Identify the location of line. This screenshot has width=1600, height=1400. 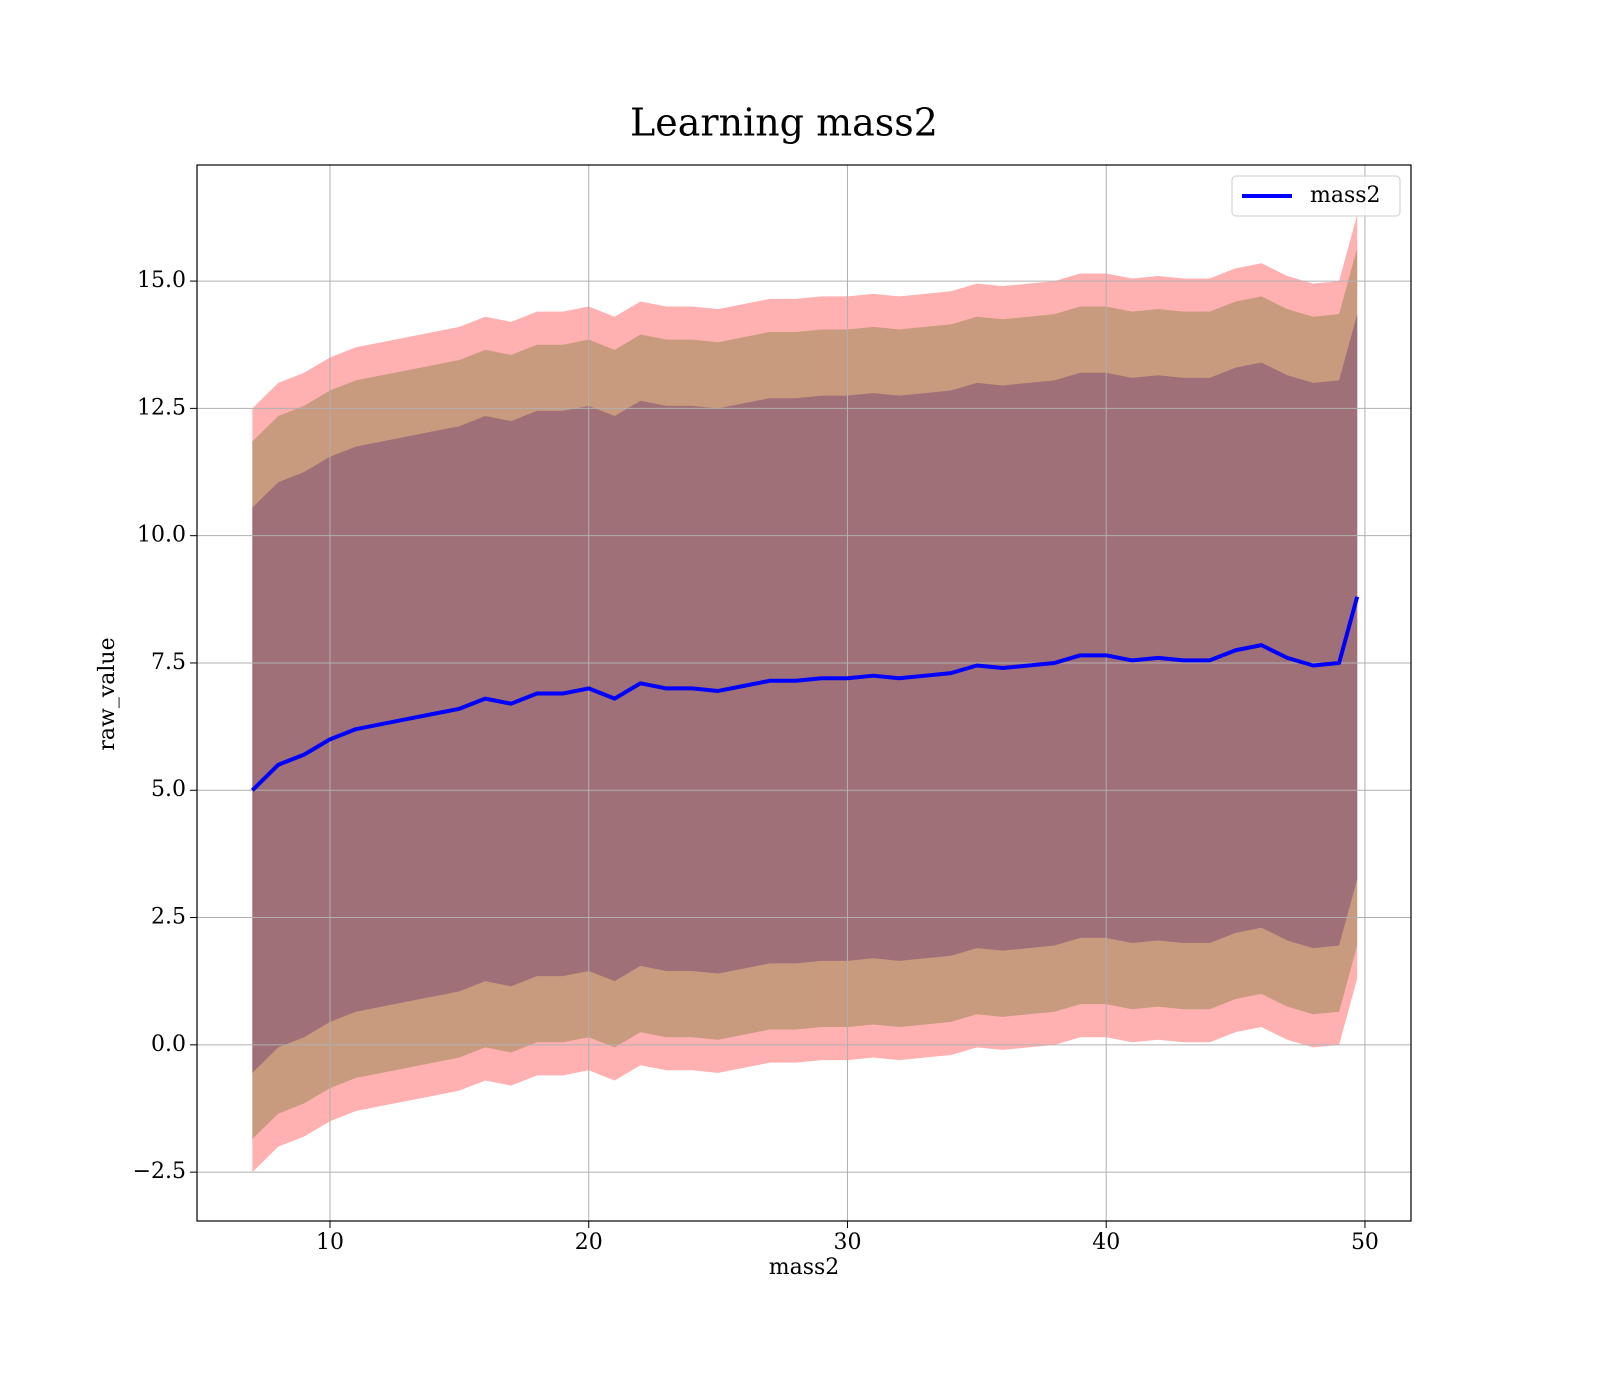
(805, 694).